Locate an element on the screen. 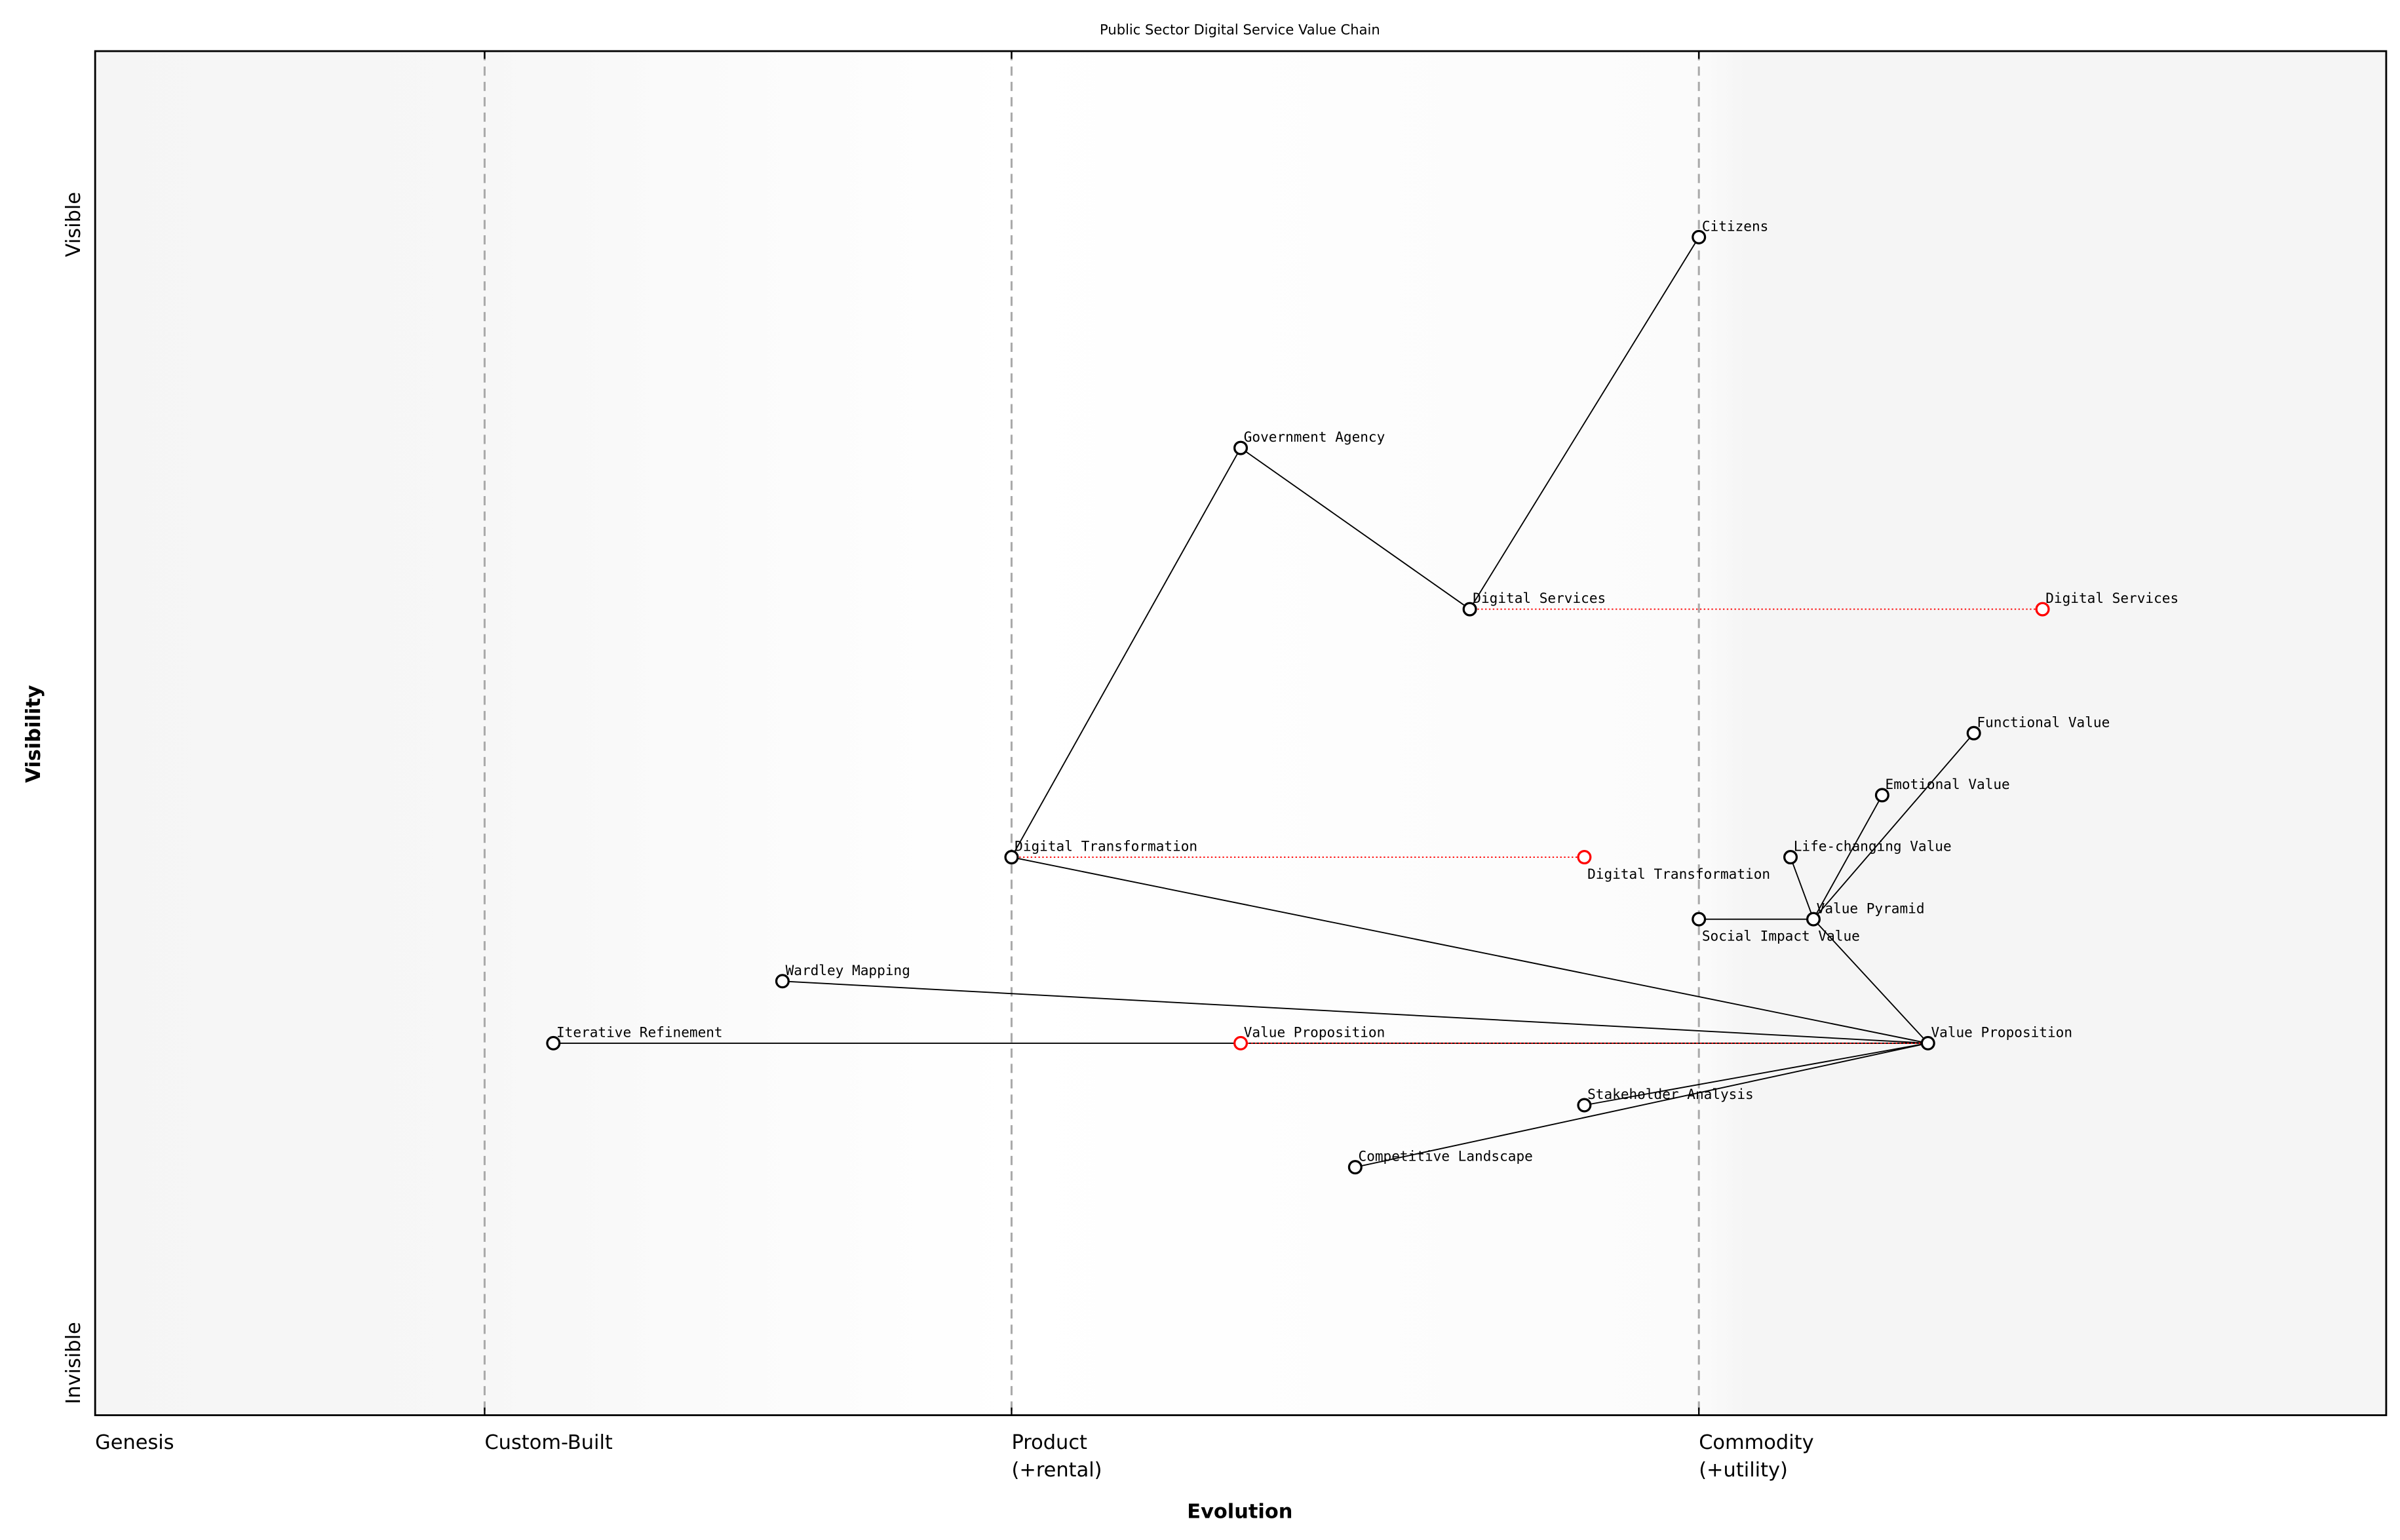 Image resolution: width=2400 pixels, height=1540 pixels. component-label: Digital Services is located at coordinates (1539, 598).